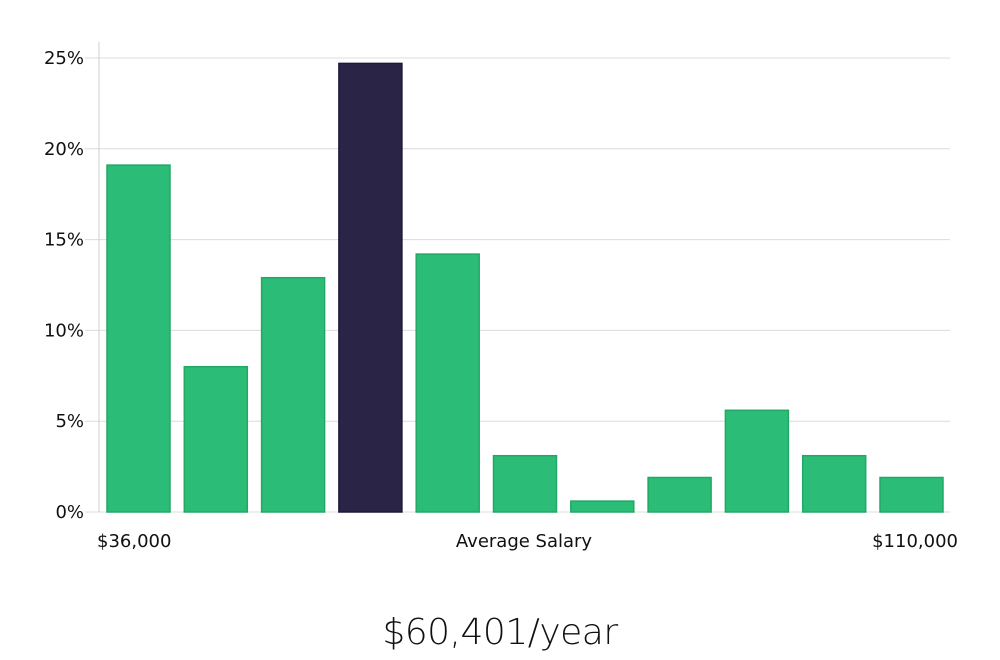  I want to click on bar-highlighted, so click(370, 287).